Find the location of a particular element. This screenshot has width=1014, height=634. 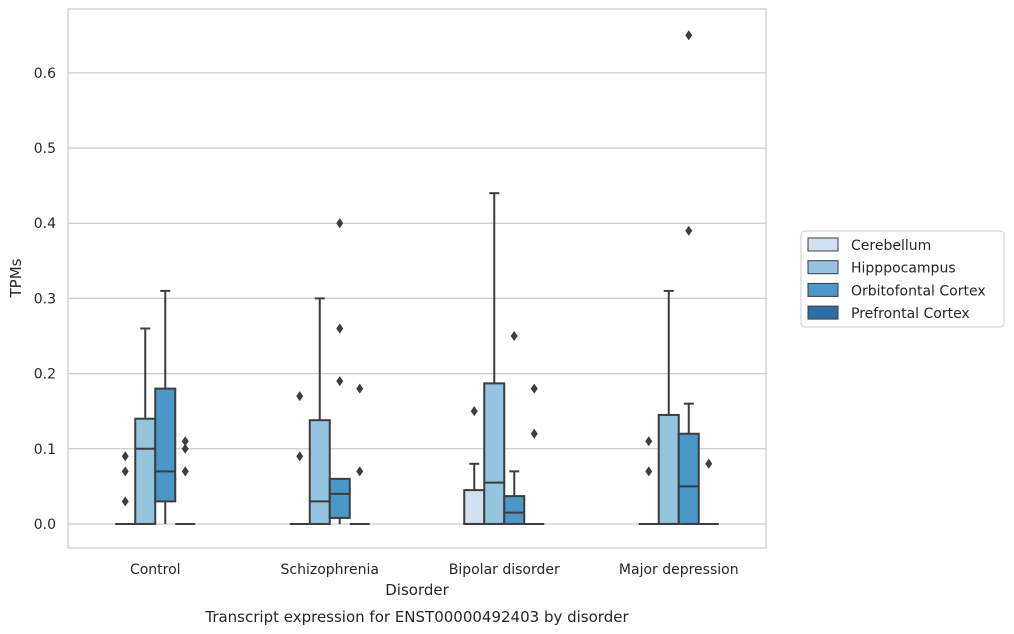

series-prefrontal-cortex is located at coordinates (447, 454).